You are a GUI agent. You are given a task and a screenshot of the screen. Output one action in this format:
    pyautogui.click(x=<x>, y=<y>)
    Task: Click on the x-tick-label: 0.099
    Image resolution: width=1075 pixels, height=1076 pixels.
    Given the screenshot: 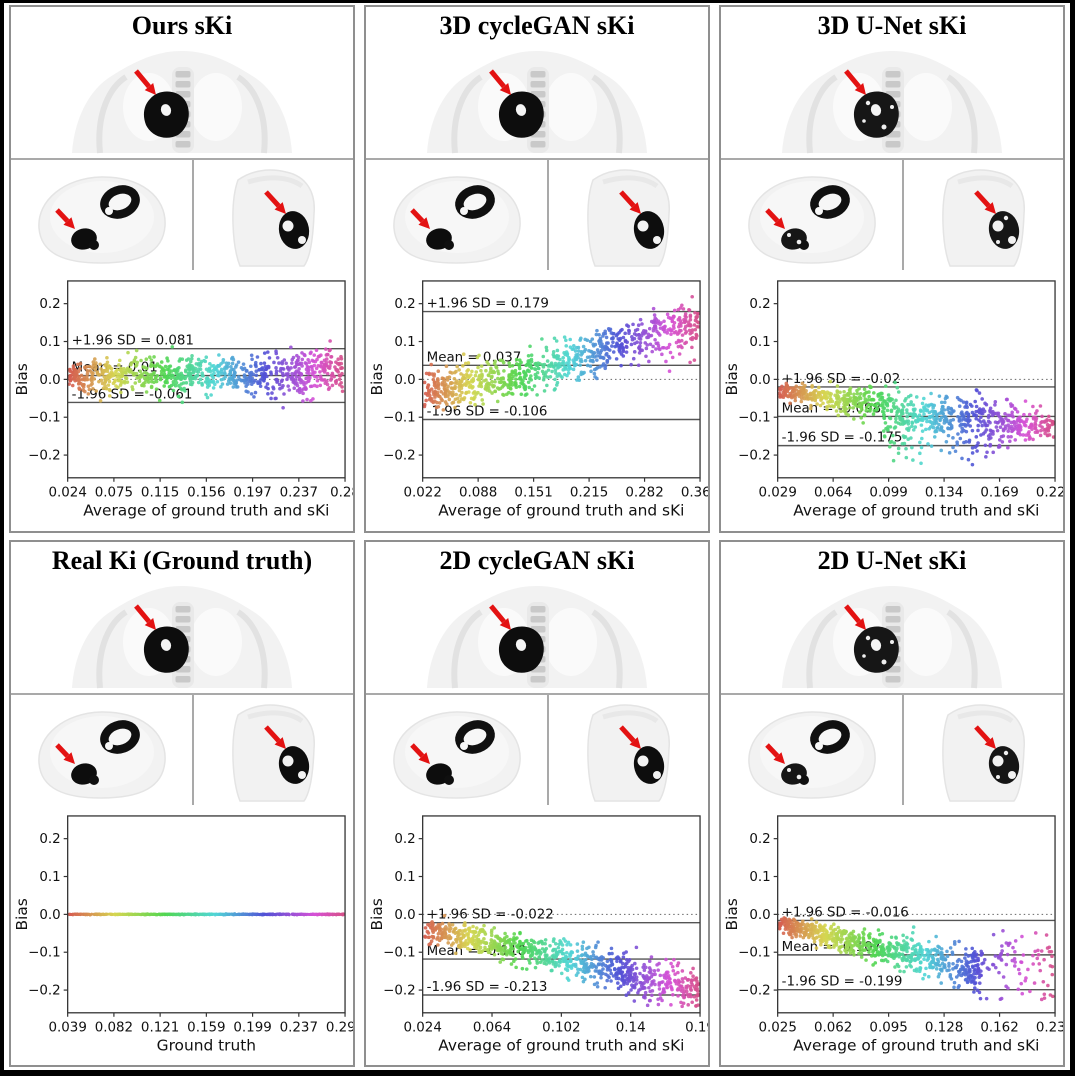 What is the action you would take?
    pyautogui.click(x=888, y=493)
    